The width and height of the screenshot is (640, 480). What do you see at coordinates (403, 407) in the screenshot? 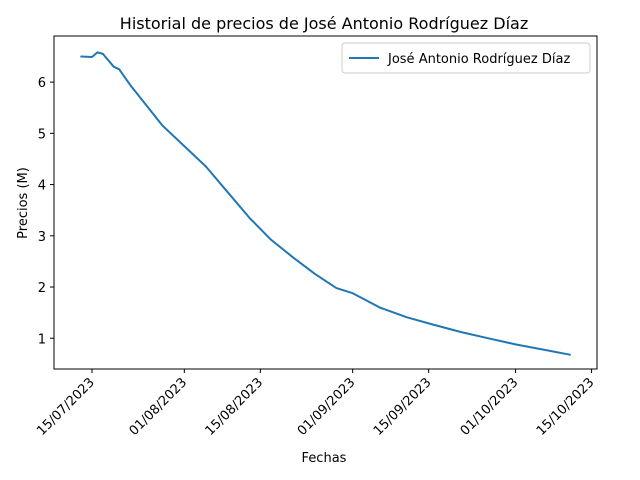
I see `x-tick-label: 15/09/2023` at bounding box center [403, 407].